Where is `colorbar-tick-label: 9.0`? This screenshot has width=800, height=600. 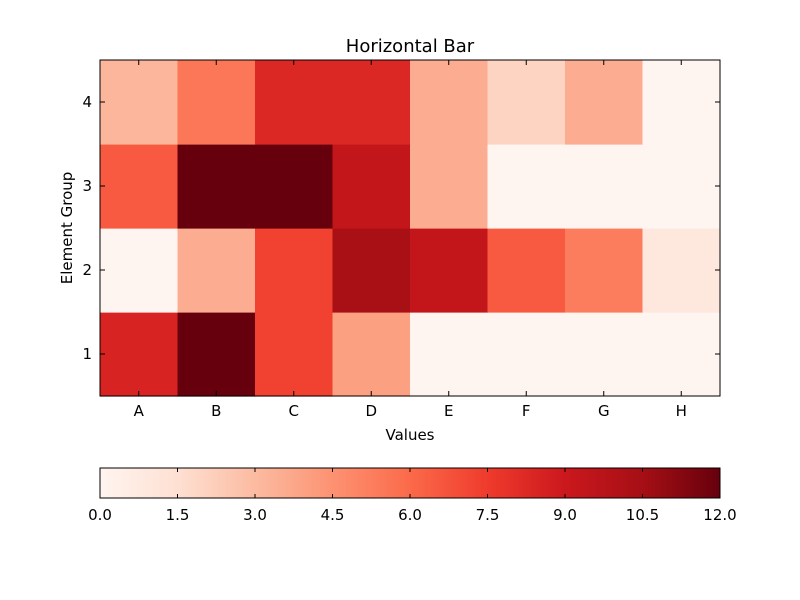
colorbar-tick-label: 9.0 is located at coordinates (565, 515).